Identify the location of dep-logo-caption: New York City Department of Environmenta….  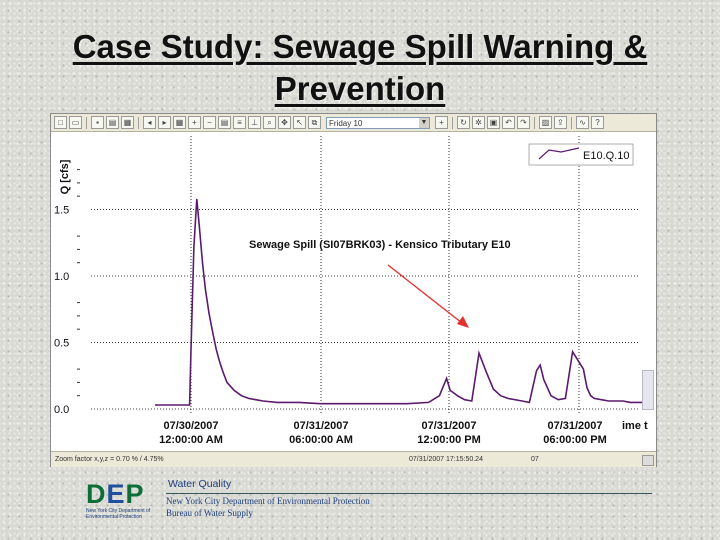
(118, 514).